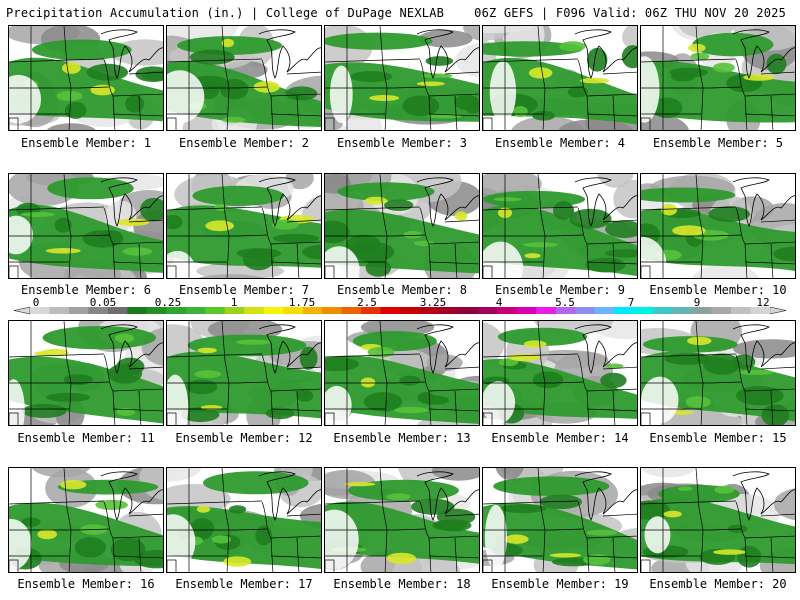 The width and height of the screenshot is (800, 600). Describe the element at coordinates (697, 302) in the screenshot. I see `colorbar-tick-label: 9` at that location.